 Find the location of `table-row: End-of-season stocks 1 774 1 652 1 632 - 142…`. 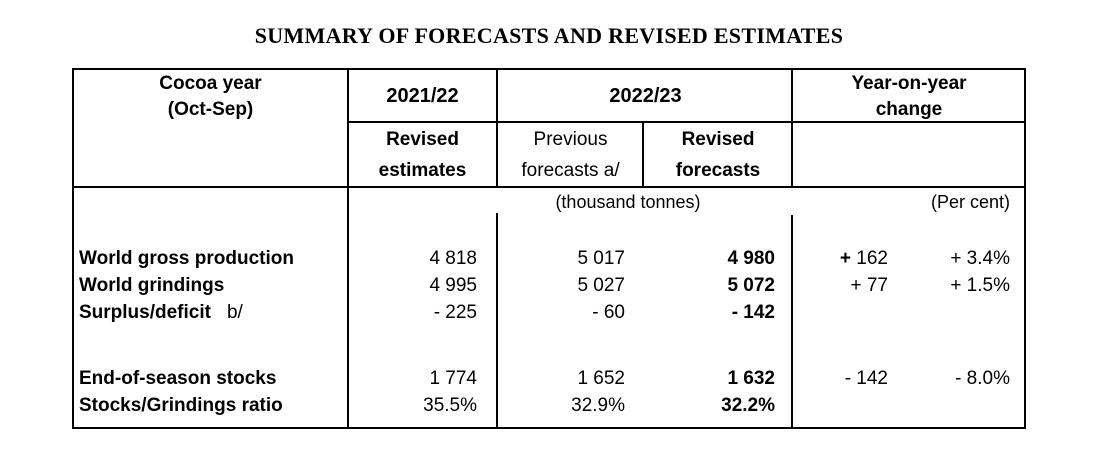

table-row: End-of-season stocks 1 774 1 652 1 632 - 142… is located at coordinates (549, 378).